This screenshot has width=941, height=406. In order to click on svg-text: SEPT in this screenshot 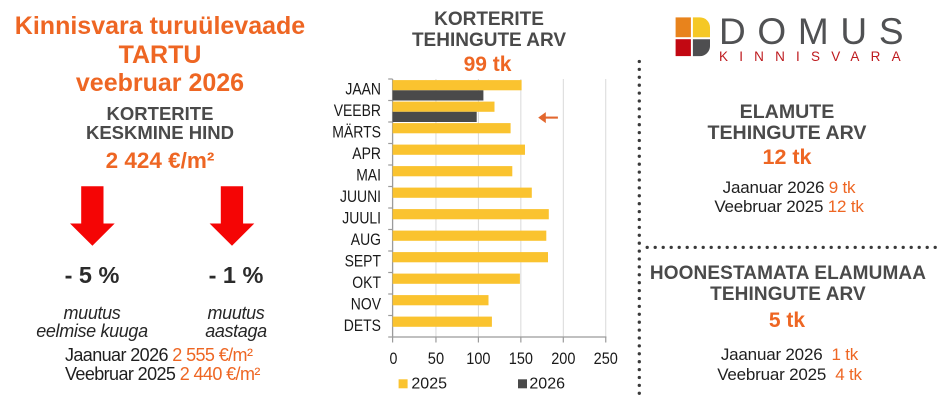, I will do `click(363, 262)`.